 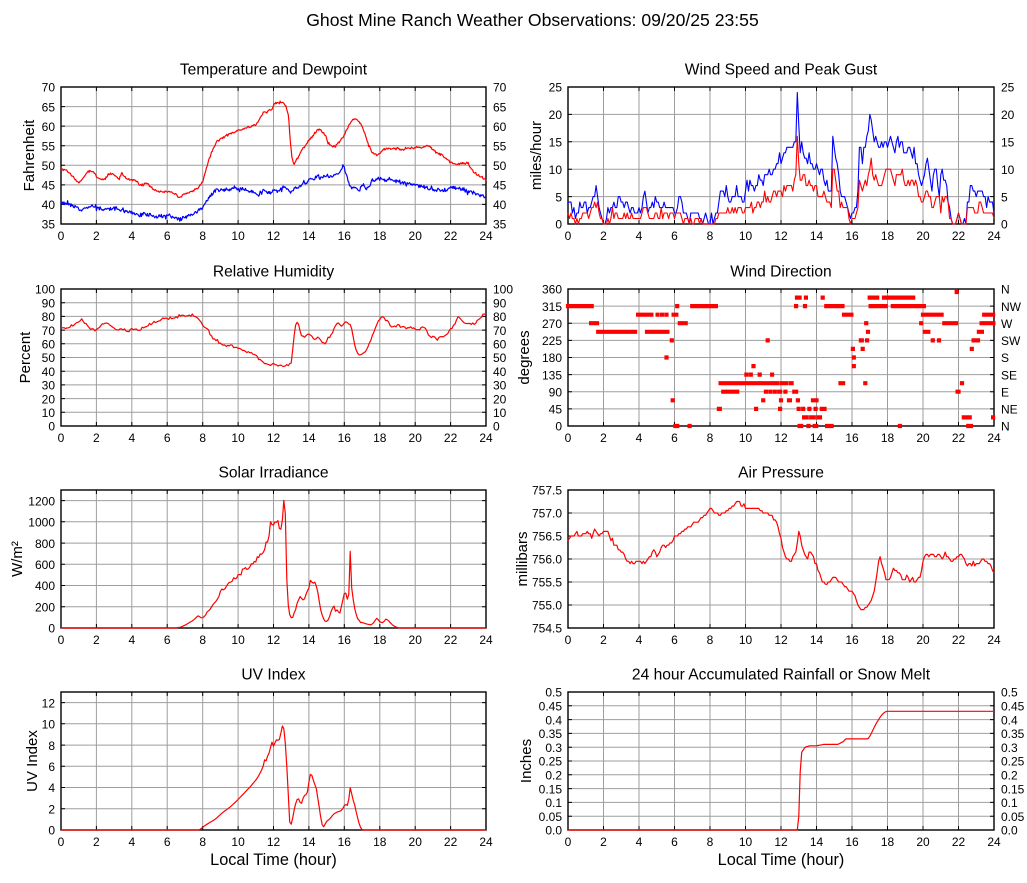 What do you see at coordinates (1004, 197) in the screenshot?
I see `svg-text: 5` at bounding box center [1004, 197].